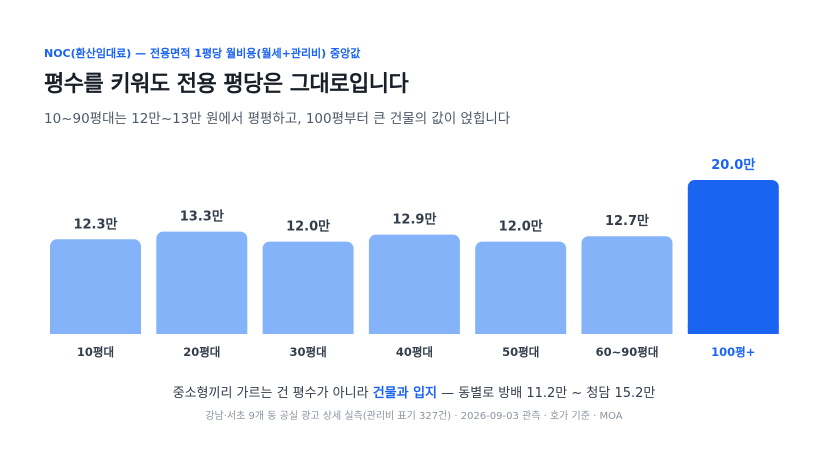 Image resolution: width=828 pixels, height=466 pixels. I want to click on category-label-1: 20평대, so click(201, 352).